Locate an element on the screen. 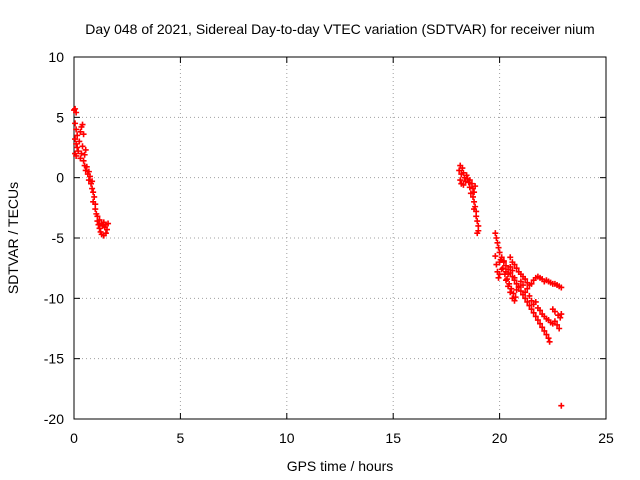  x-tick-label: 10 is located at coordinates (287, 438).